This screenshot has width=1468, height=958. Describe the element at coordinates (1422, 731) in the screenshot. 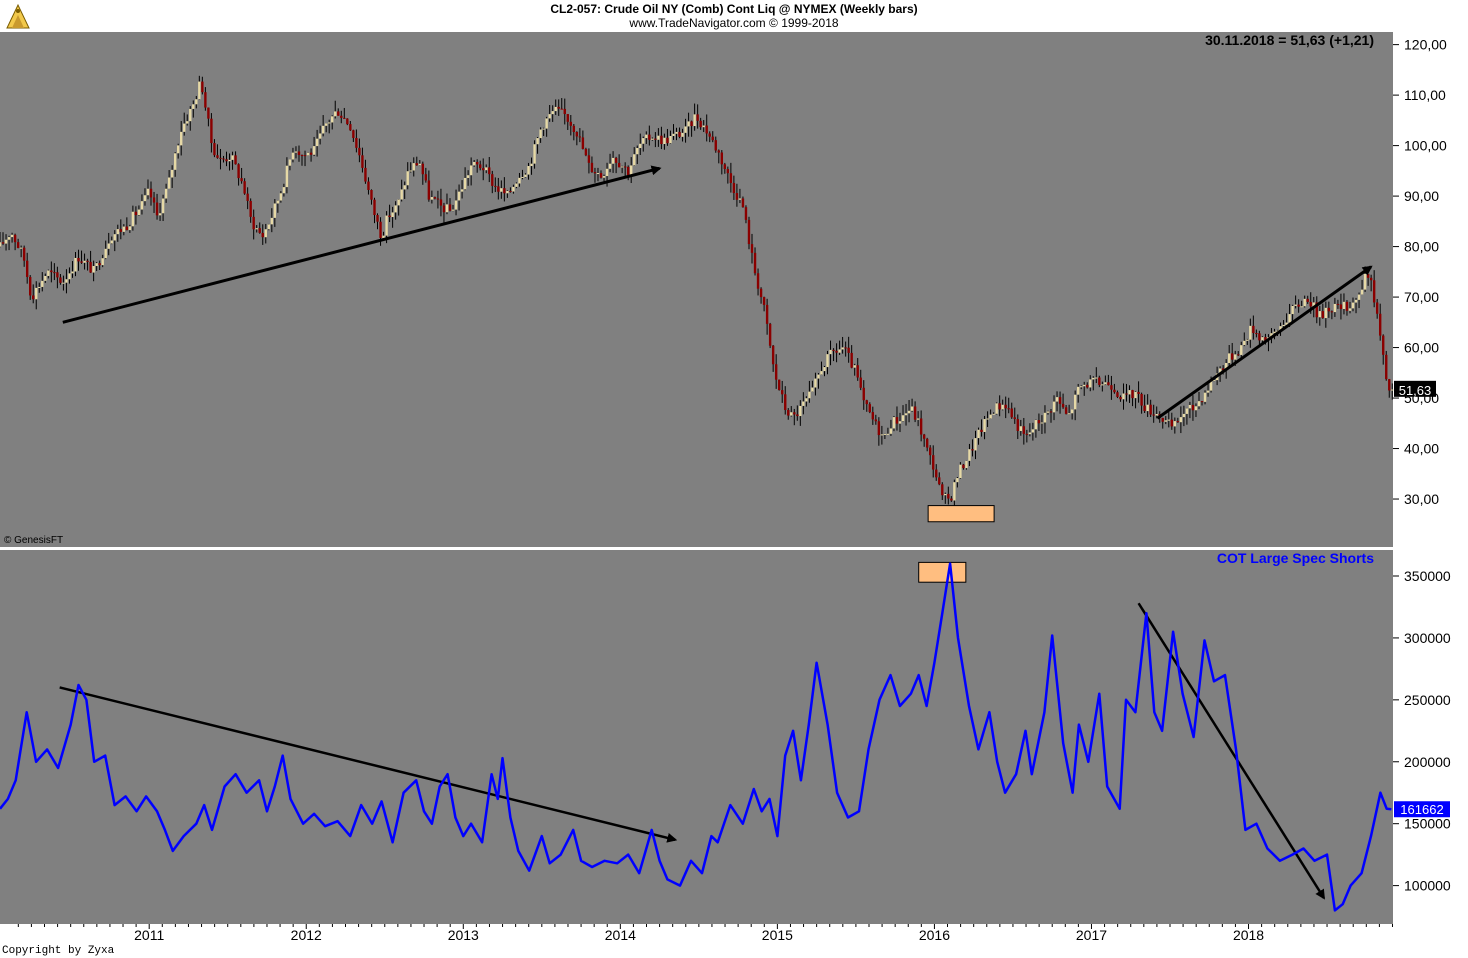

I see `cot-y-axis: 350000 300000 250000 200000 150000 100000` at that location.